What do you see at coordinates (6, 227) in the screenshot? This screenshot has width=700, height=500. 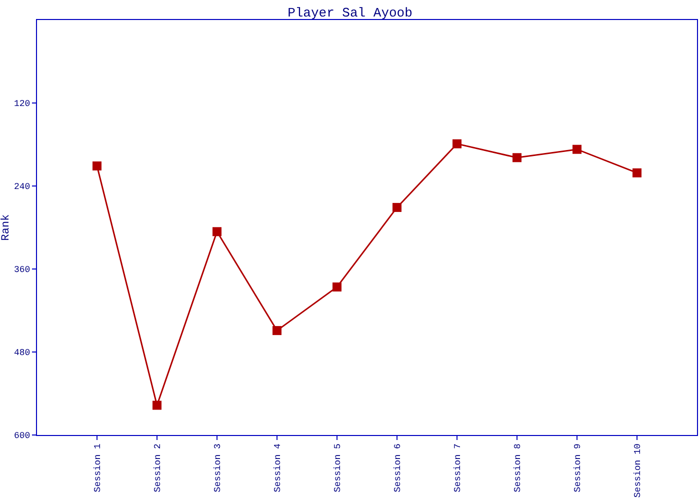 I see `y-axis-title: Rank` at bounding box center [6, 227].